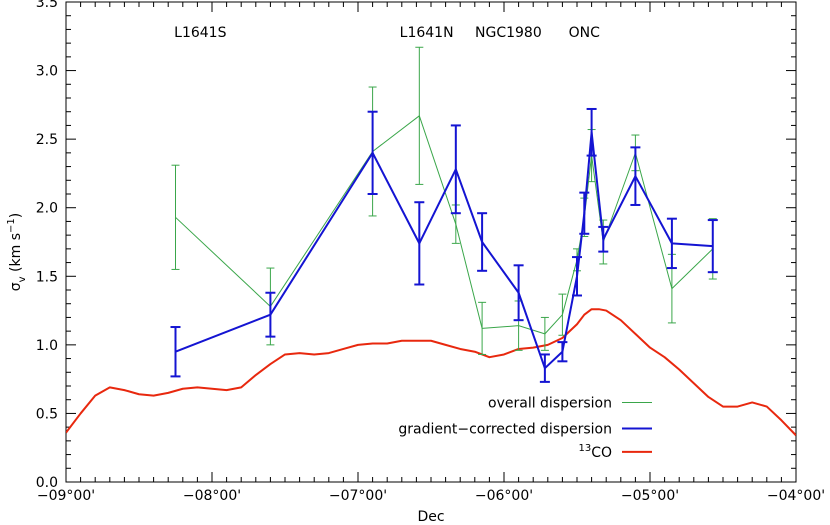 This screenshot has width=830, height=525. I want to click on legend-entry-2: 13CO, so click(615, 452).